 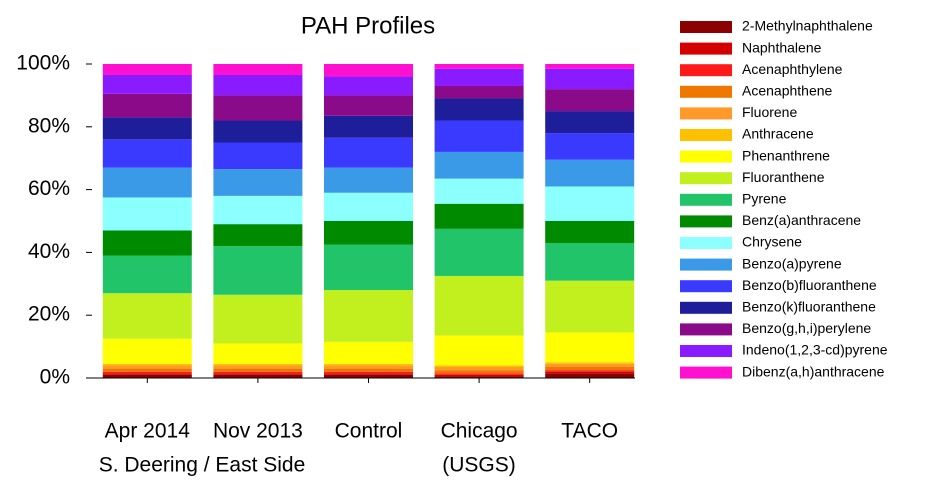 I want to click on x-tick-label: Control, so click(x=369, y=431).